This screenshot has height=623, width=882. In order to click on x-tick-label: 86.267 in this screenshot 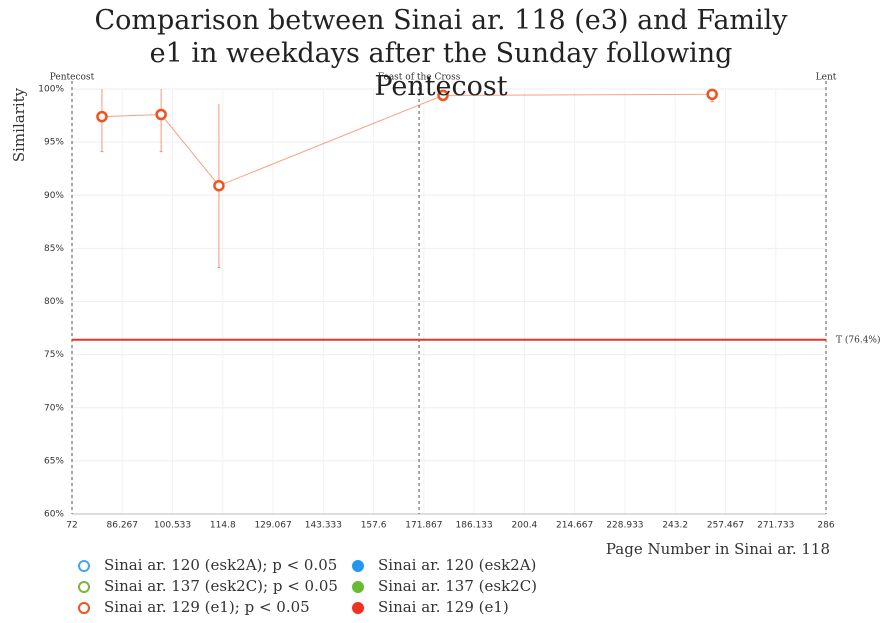, I will do `click(123, 526)`.